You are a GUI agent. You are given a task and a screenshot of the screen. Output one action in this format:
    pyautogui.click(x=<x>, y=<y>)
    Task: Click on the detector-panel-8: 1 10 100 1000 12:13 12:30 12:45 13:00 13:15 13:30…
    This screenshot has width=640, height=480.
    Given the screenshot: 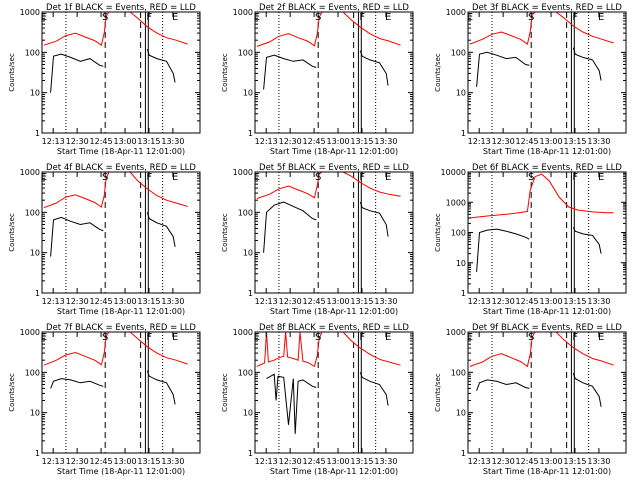 What is the action you would take?
    pyautogui.click(x=317, y=399)
    